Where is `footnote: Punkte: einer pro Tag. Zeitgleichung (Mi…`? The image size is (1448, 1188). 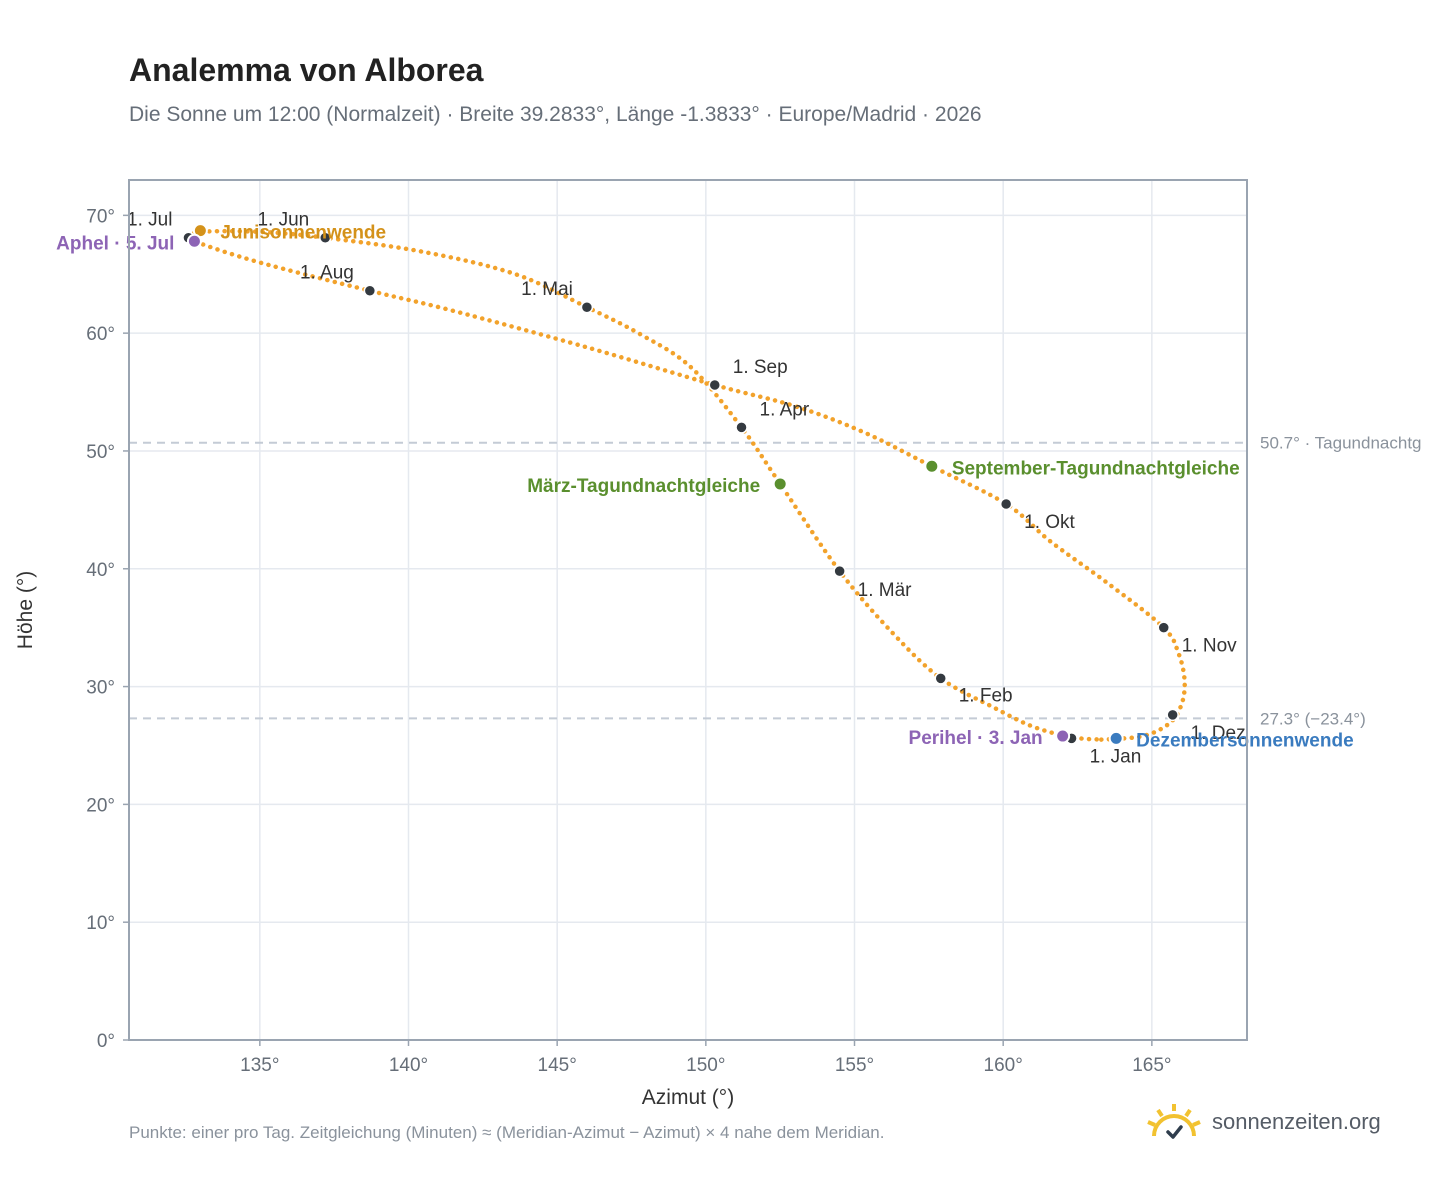
footnote: Punkte: einer pro Tag. Zeitgleichung (Mi… is located at coordinates (507, 1132).